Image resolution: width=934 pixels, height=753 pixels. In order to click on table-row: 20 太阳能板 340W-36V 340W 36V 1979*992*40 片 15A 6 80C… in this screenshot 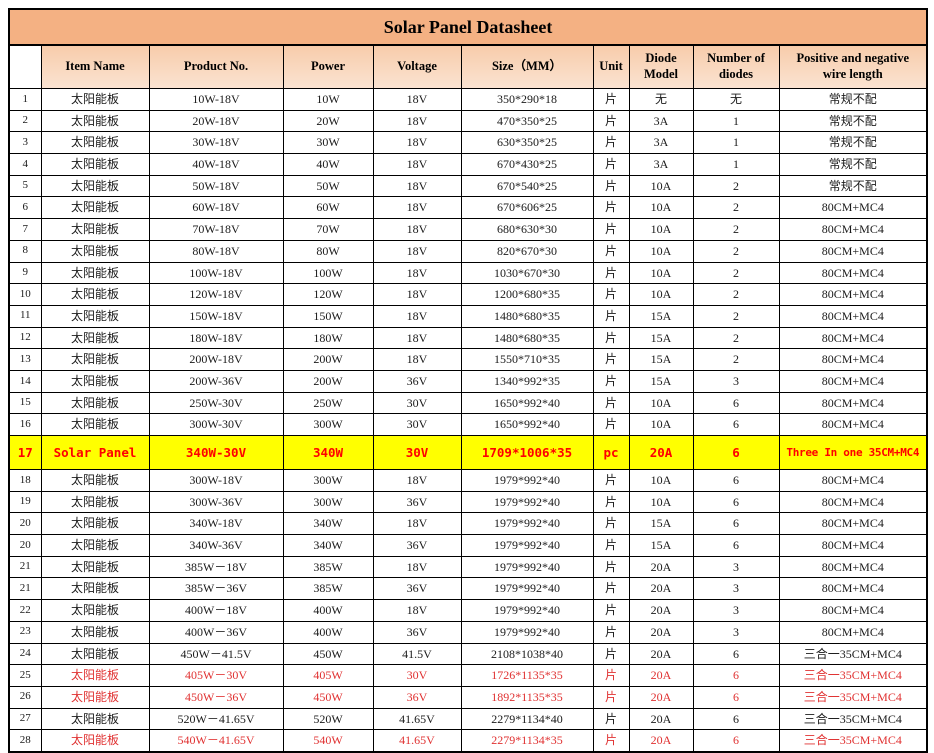, I will do `click(468, 545)`.